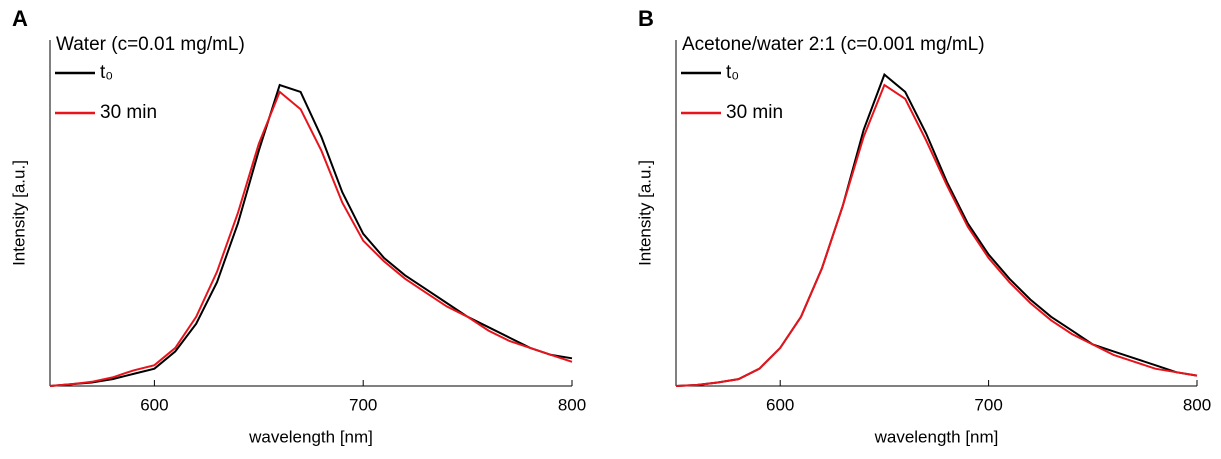  Describe the element at coordinates (20, 18) in the screenshot. I see `panel-label: A` at that location.